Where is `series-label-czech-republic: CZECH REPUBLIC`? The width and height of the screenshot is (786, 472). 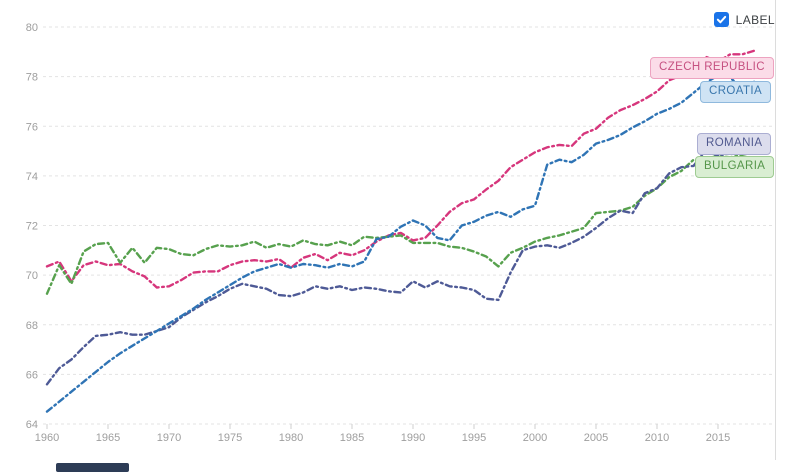 series-label-czech-republic: CZECH REPUBLIC is located at coordinates (712, 68).